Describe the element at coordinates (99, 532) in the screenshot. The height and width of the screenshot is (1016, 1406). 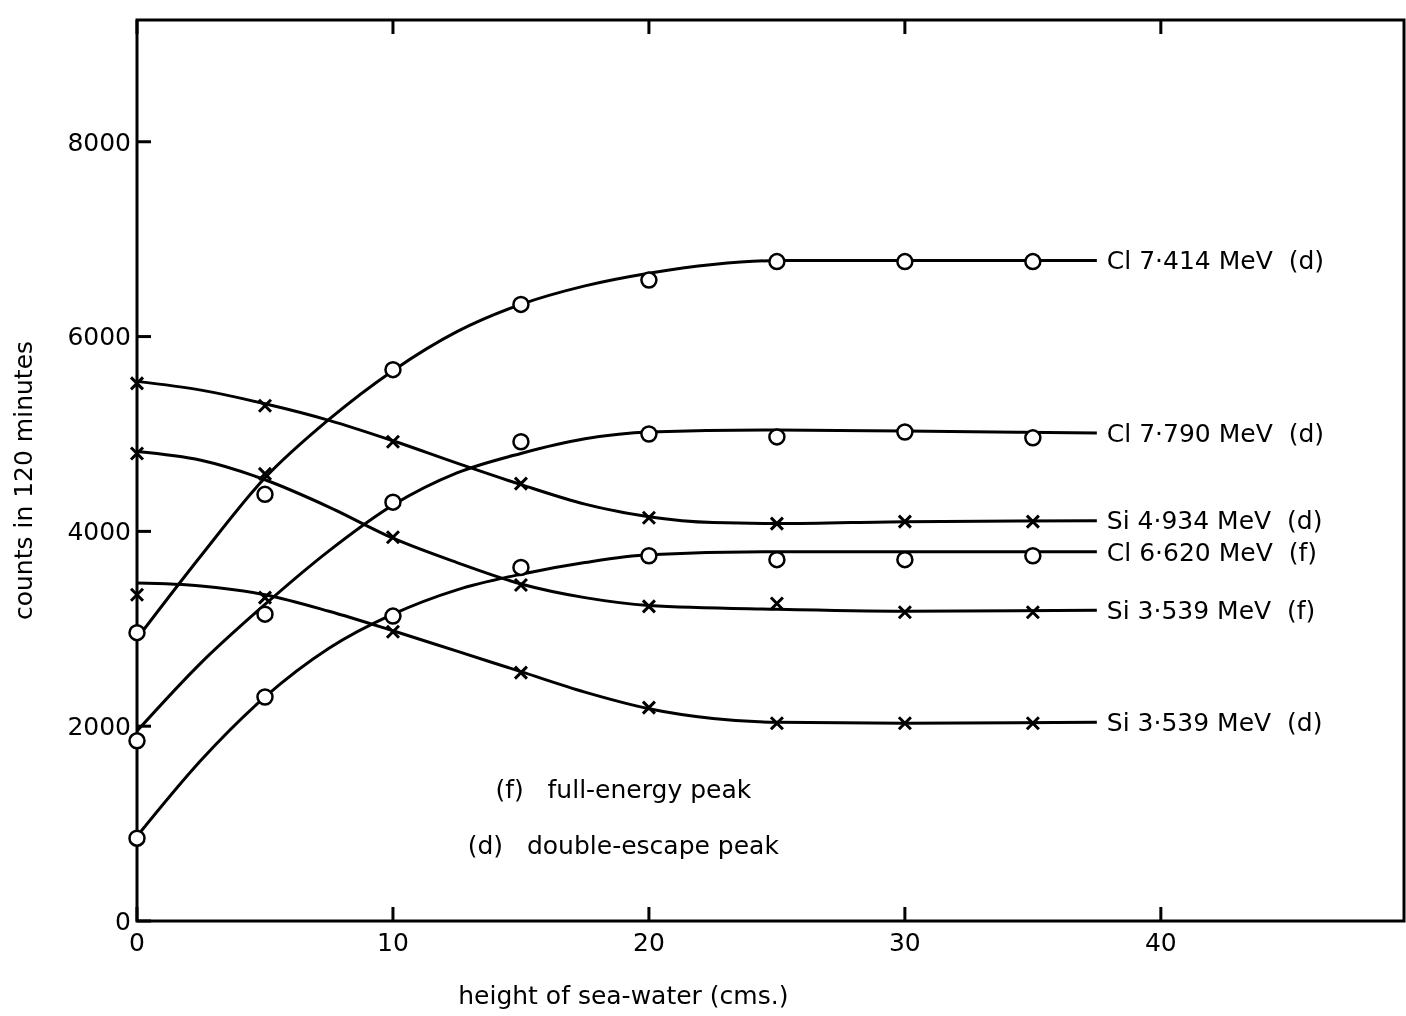
I see `y-tick-label: 4000` at that location.